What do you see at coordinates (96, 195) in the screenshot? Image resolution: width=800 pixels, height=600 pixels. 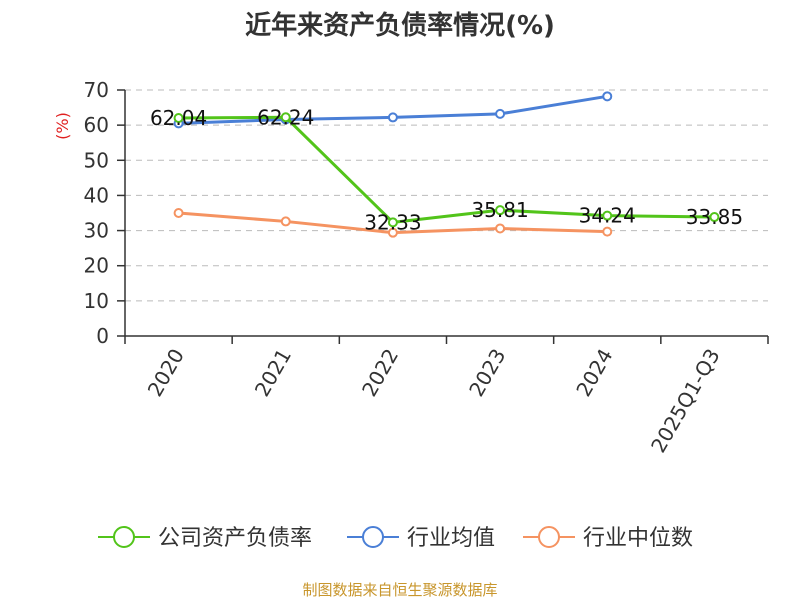 I see `y-tick-label: 40` at bounding box center [96, 195].